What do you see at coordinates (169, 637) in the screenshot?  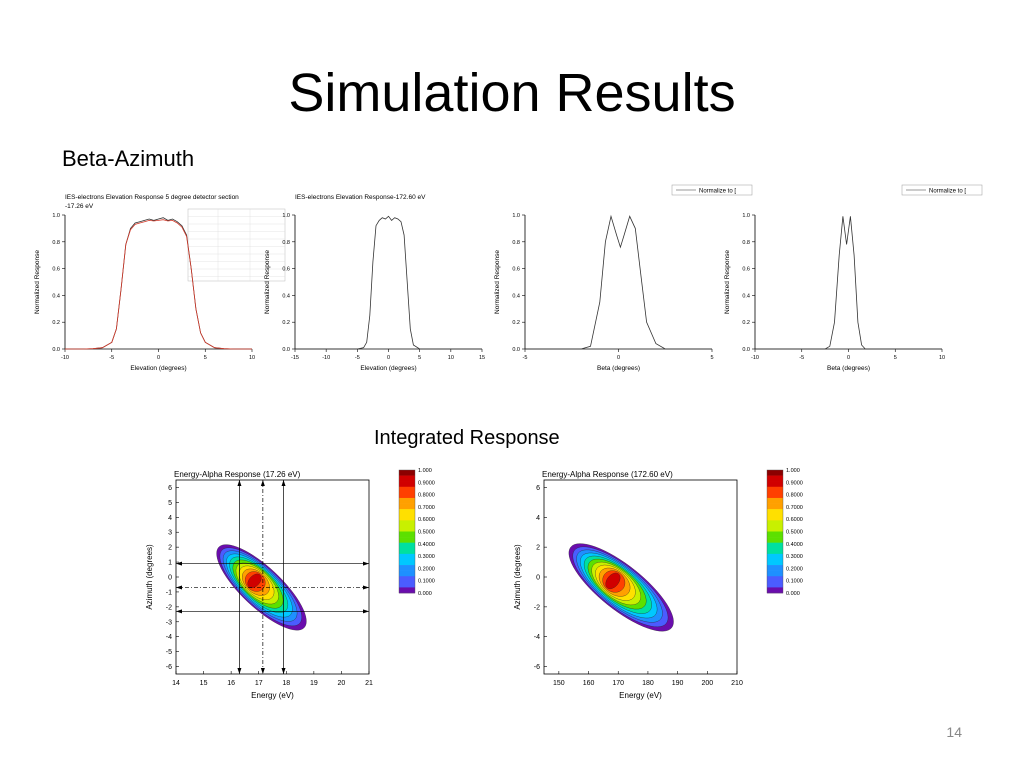 I see `y-tick-label: -4` at bounding box center [169, 637].